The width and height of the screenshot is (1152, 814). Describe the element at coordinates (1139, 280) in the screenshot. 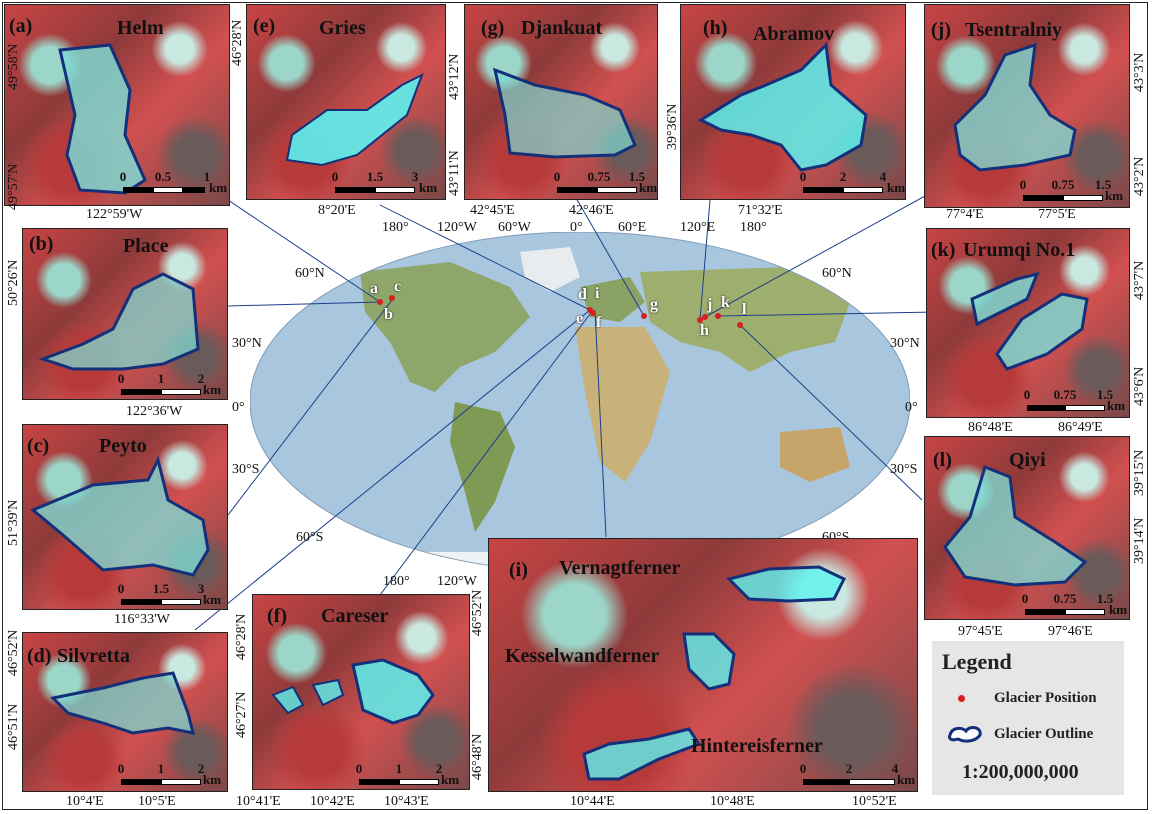

I see `lat-label: 43°7'N` at that location.